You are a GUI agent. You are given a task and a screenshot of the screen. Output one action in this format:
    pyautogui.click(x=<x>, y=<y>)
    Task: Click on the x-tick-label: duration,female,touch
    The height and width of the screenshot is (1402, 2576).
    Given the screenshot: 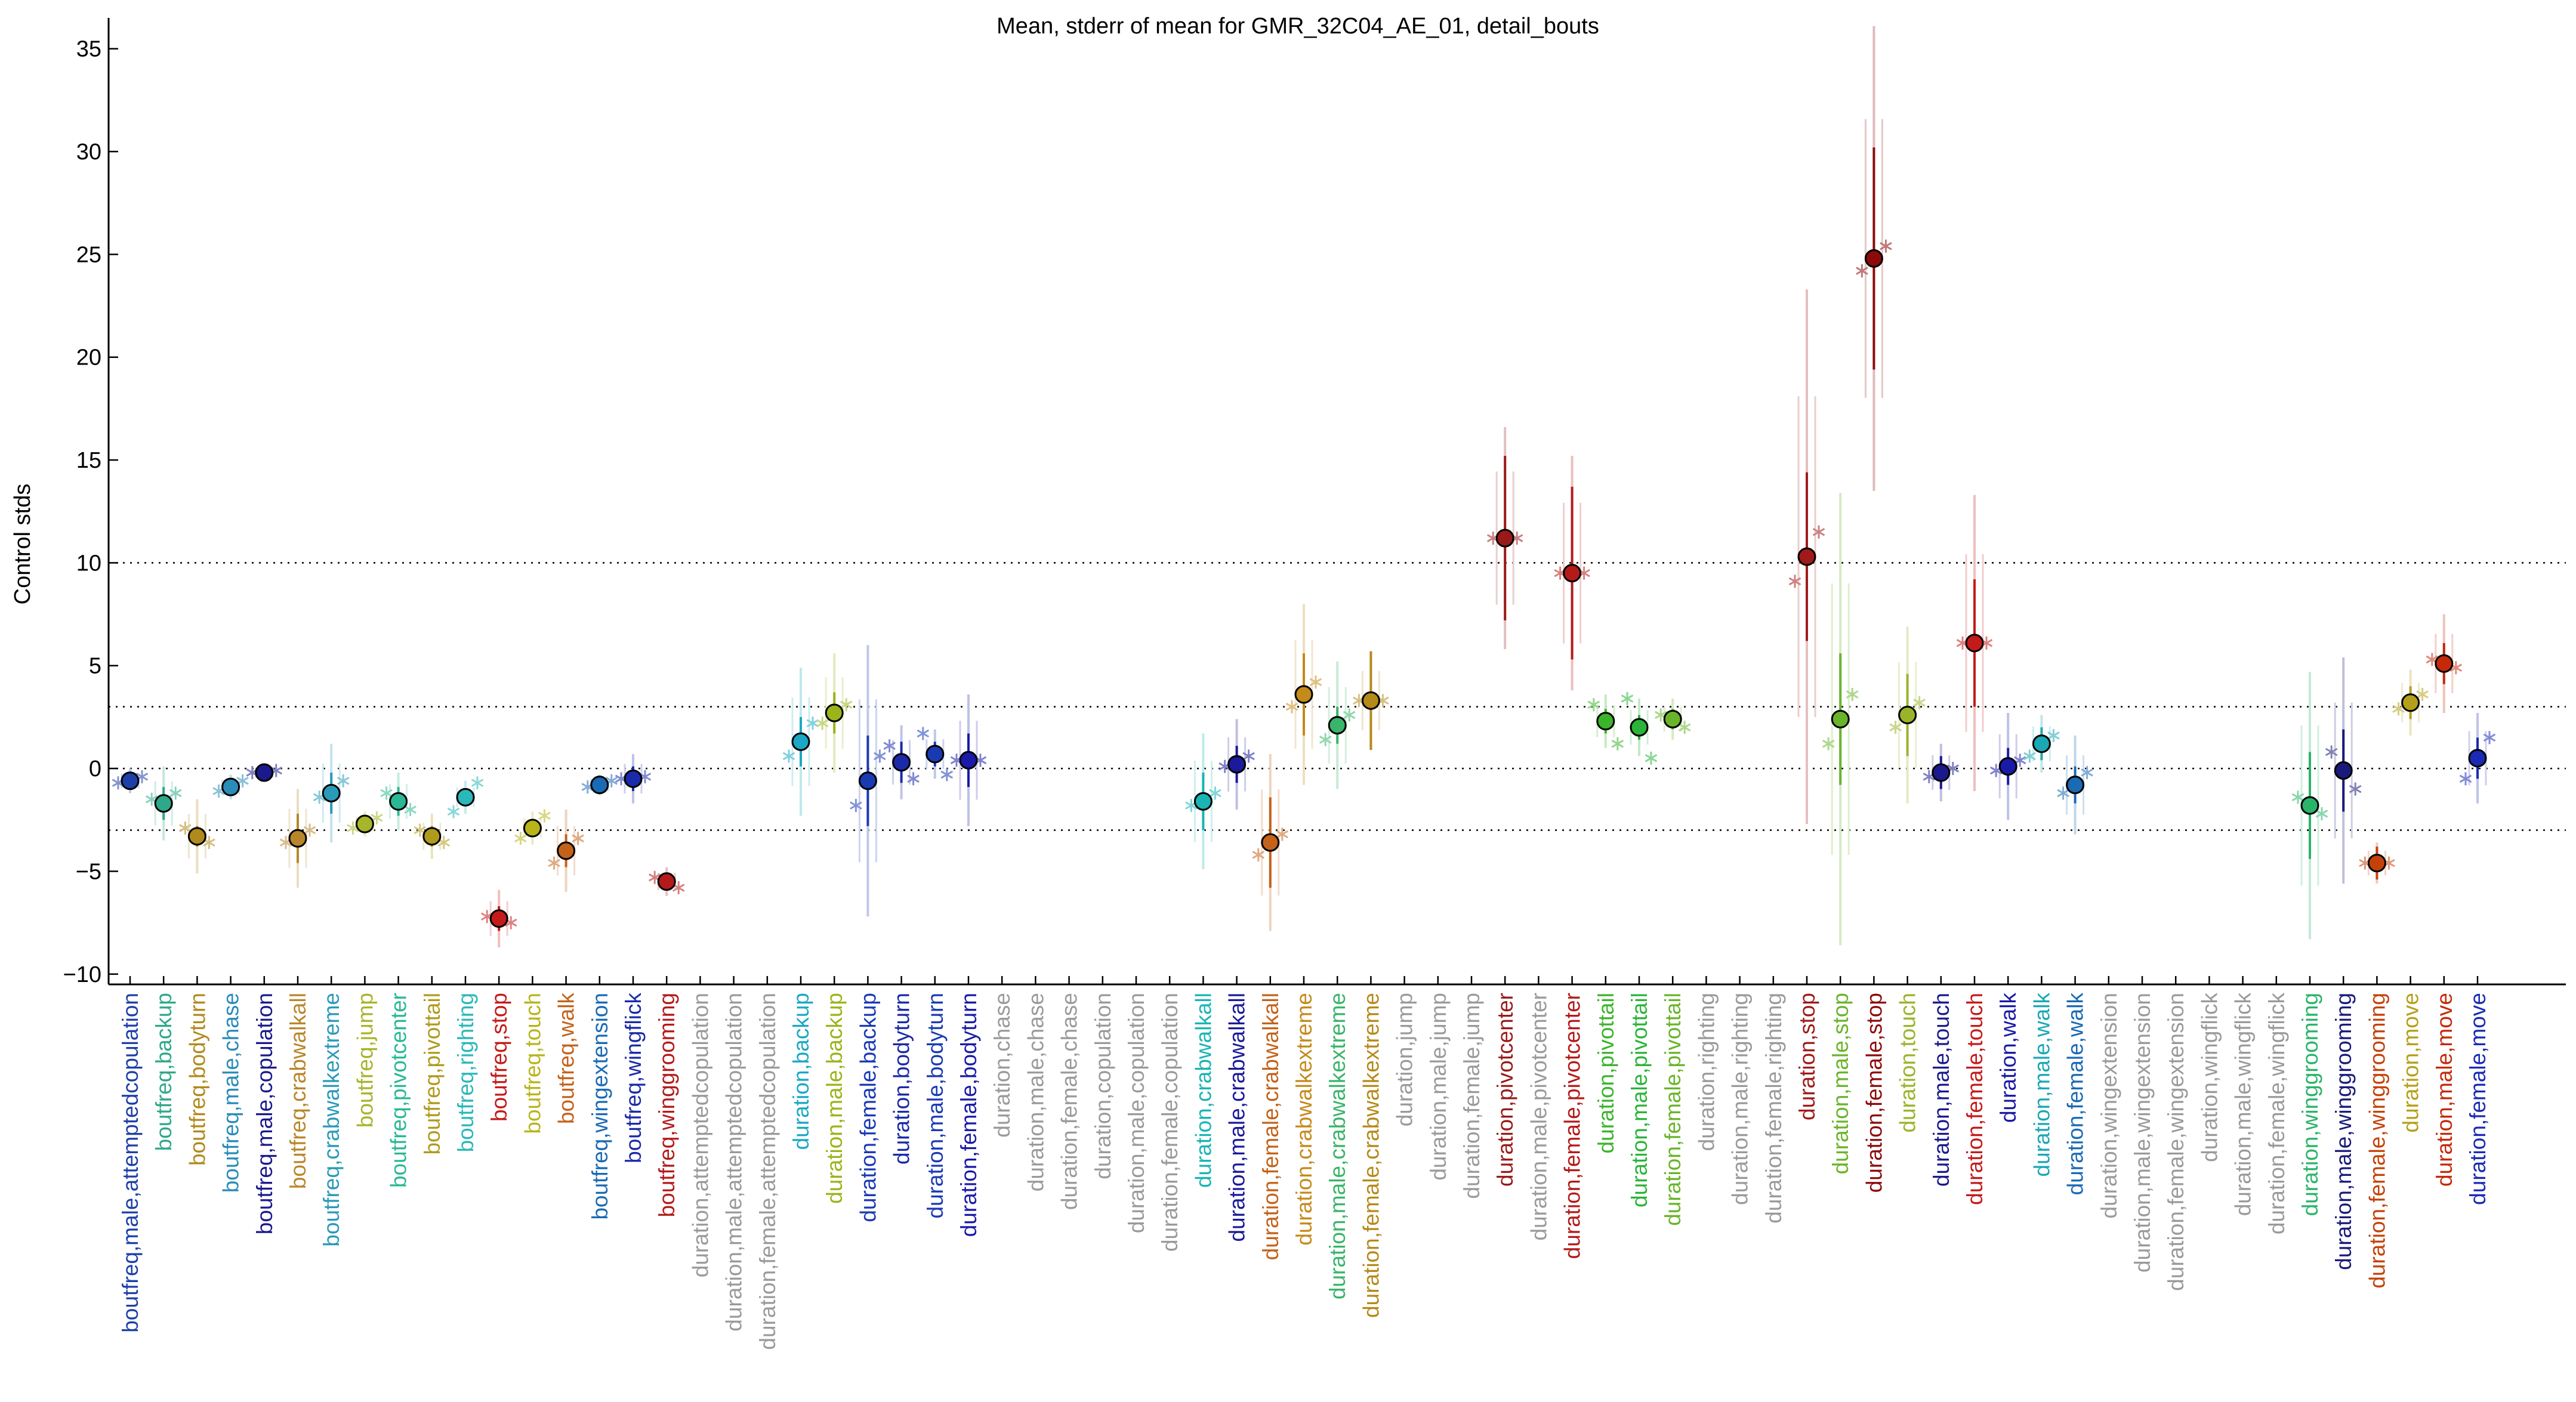 What is the action you would take?
    pyautogui.click(x=1975, y=1099)
    